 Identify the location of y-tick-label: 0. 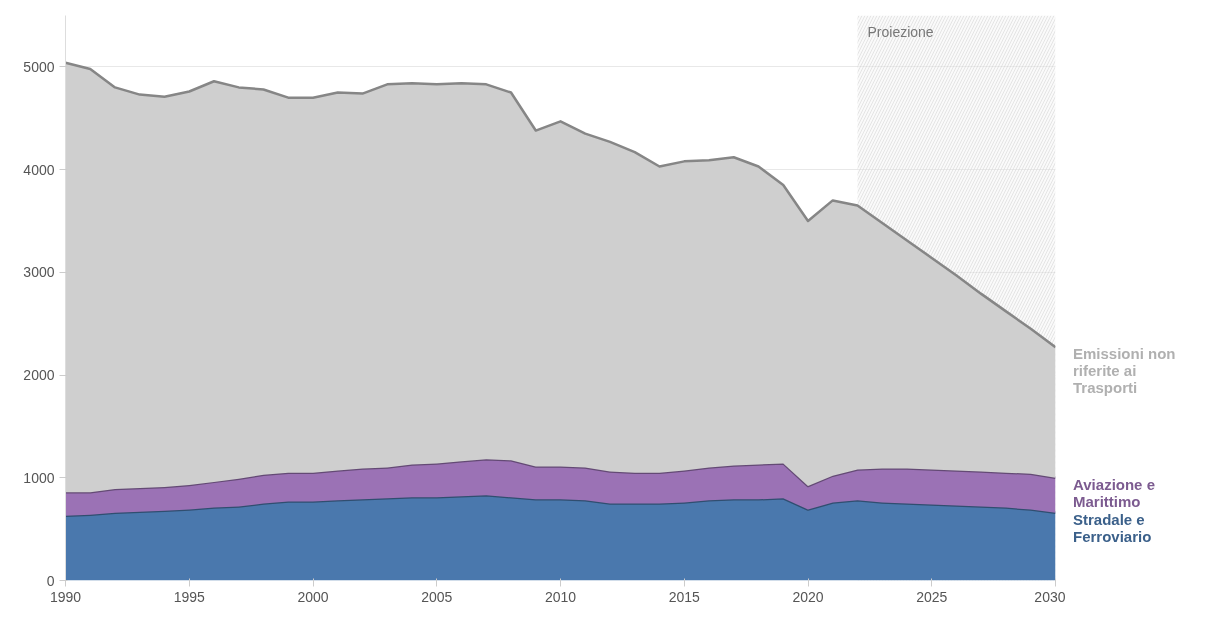
(50, 580).